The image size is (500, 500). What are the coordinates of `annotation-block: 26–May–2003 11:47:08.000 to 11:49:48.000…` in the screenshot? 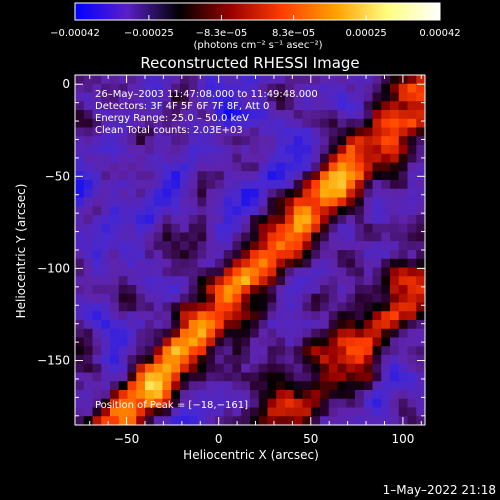 It's located at (206, 112).